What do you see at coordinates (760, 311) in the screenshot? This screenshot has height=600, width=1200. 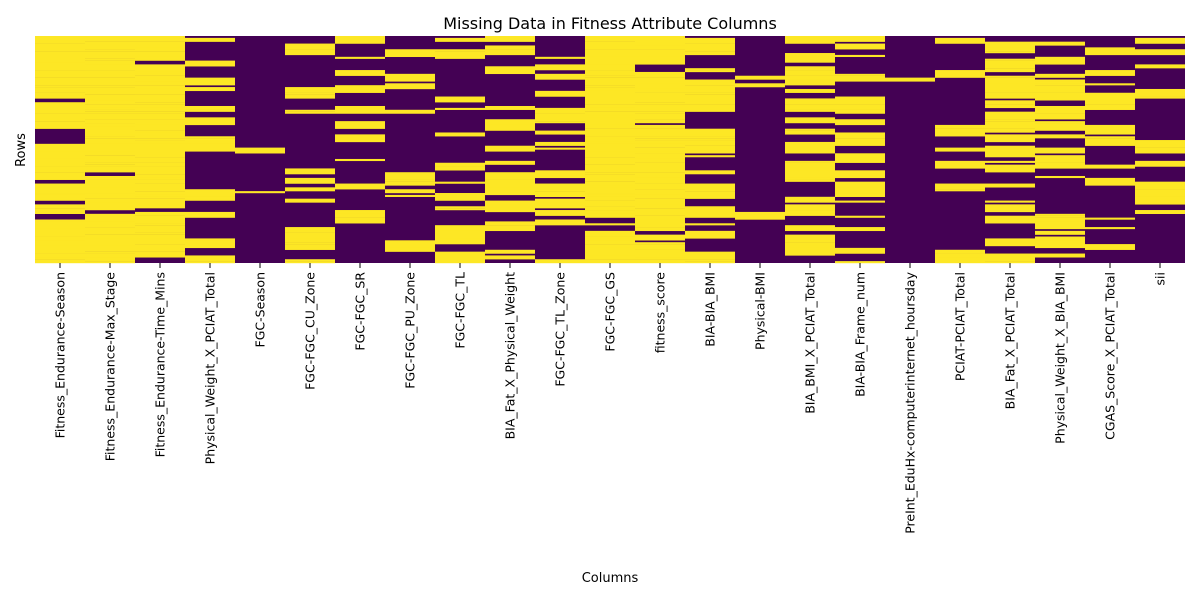 I see `x-tick-label: Physical-BMI` at bounding box center [760, 311].